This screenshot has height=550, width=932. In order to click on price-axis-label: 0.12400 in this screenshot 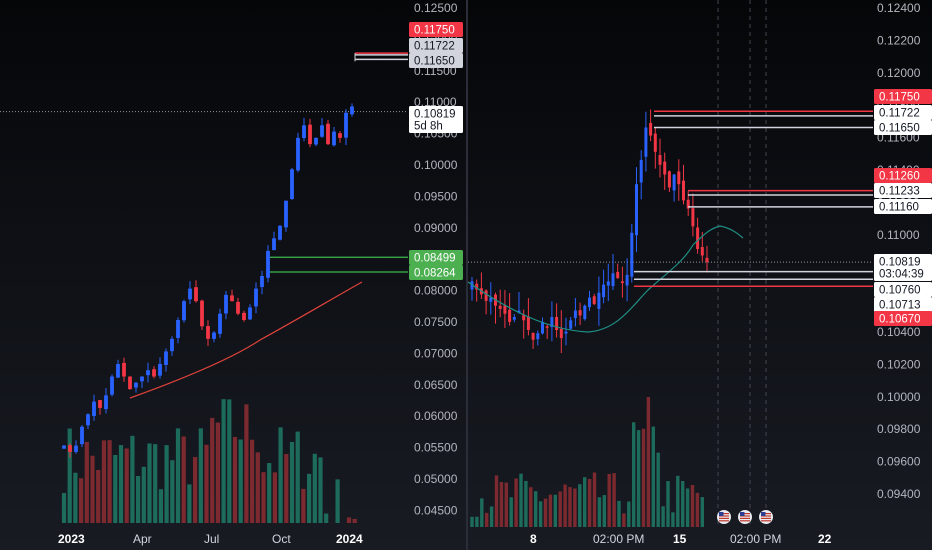, I will do `click(899, 8)`.